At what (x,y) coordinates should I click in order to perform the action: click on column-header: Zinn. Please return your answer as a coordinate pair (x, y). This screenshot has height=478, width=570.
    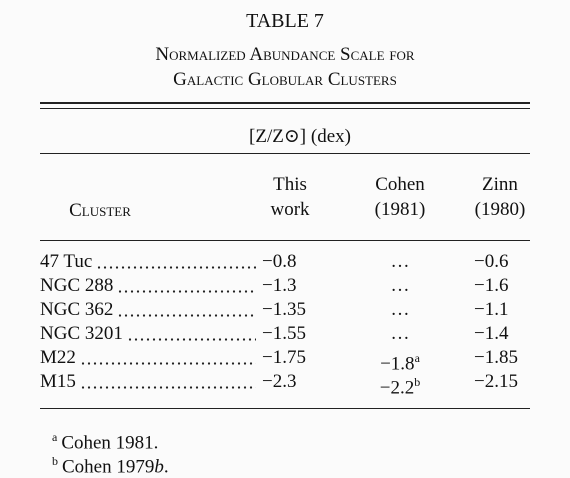
    Looking at the image, I should click on (500, 184).